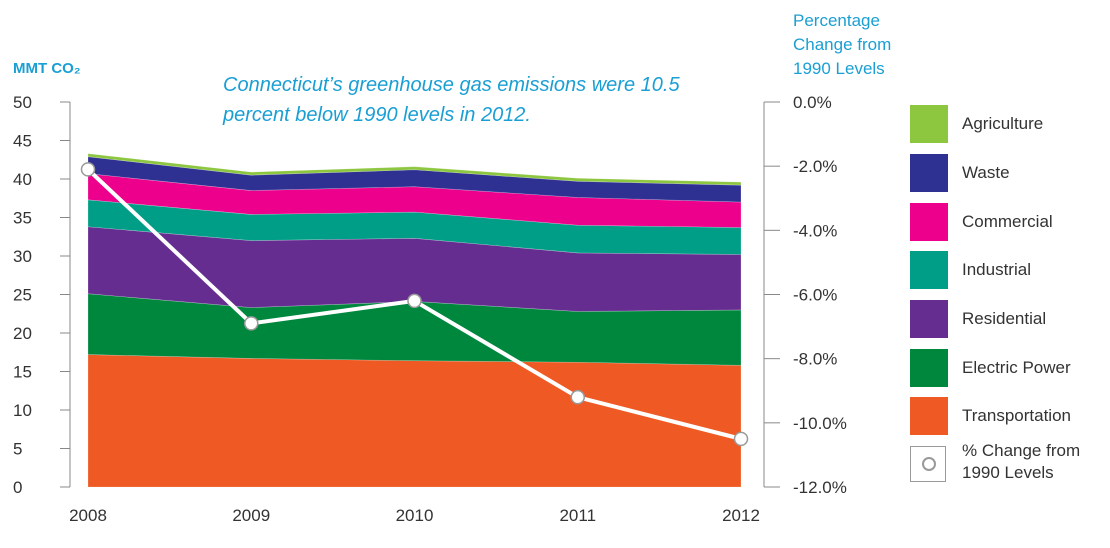 This screenshot has width=1110, height=548. What do you see at coordinates (22, 141) in the screenshot?
I see `y-left-tick-label: 45` at bounding box center [22, 141].